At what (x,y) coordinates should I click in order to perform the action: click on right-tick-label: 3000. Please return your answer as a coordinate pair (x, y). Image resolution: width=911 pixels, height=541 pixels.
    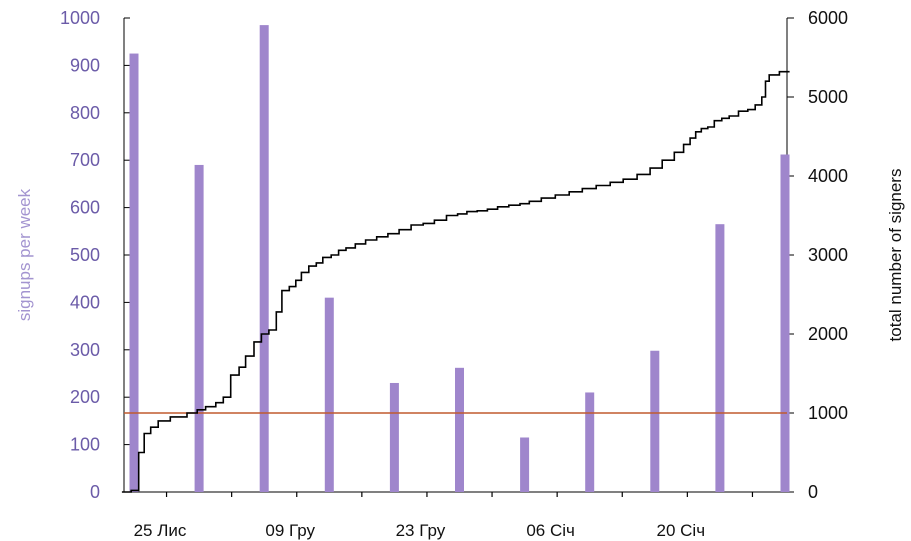
    Looking at the image, I should click on (828, 255).